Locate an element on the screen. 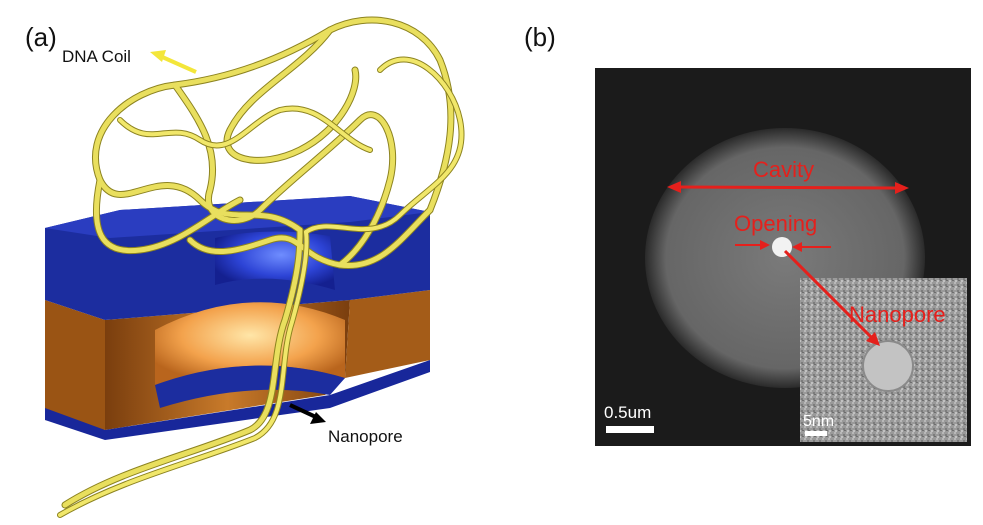 The width and height of the screenshot is (983, 525). scale-bar-inset is located at coordinates (816, 433).